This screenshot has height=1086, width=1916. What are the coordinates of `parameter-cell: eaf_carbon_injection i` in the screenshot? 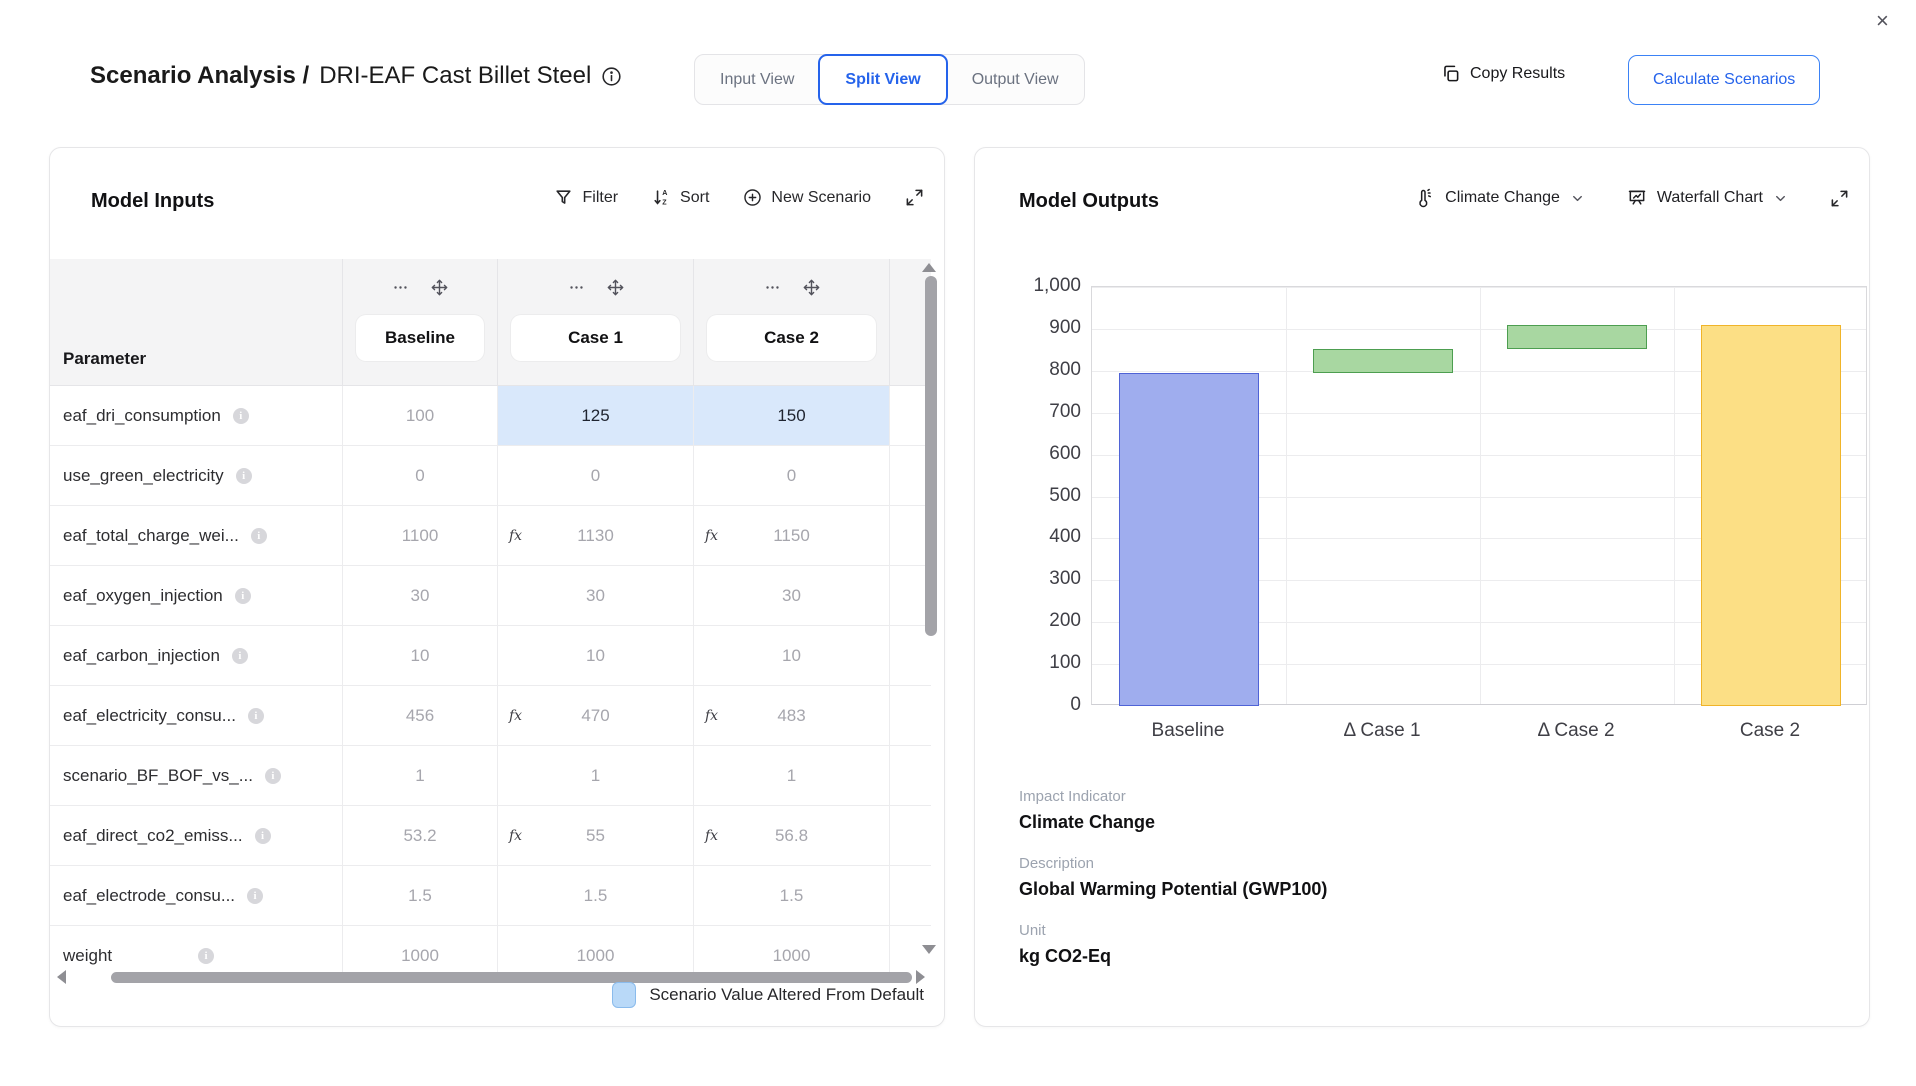 It's located at (196, 655).